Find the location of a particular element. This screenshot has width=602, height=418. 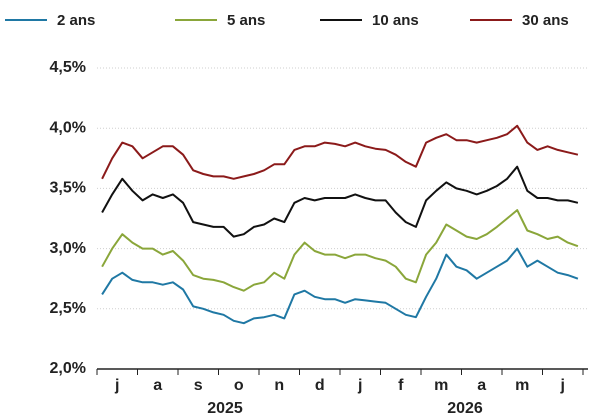

x-tick-label: d is located at coordinates (320, 385).